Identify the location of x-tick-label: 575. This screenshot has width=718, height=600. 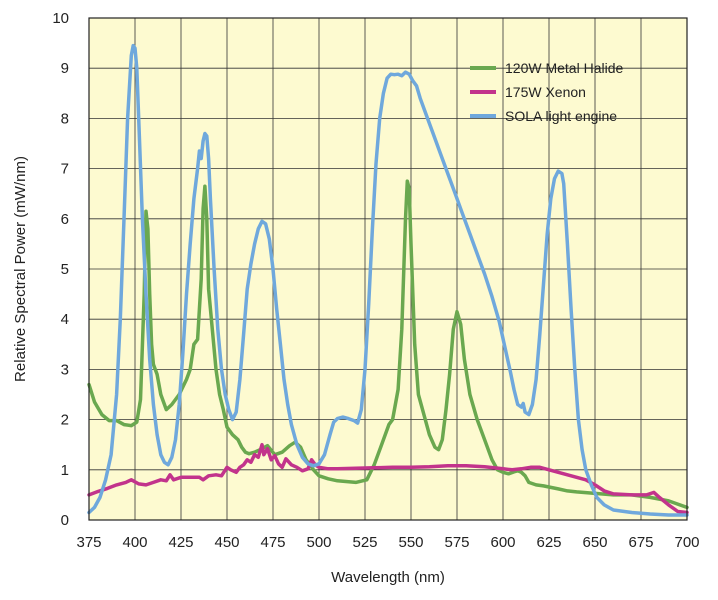
(456, 542).